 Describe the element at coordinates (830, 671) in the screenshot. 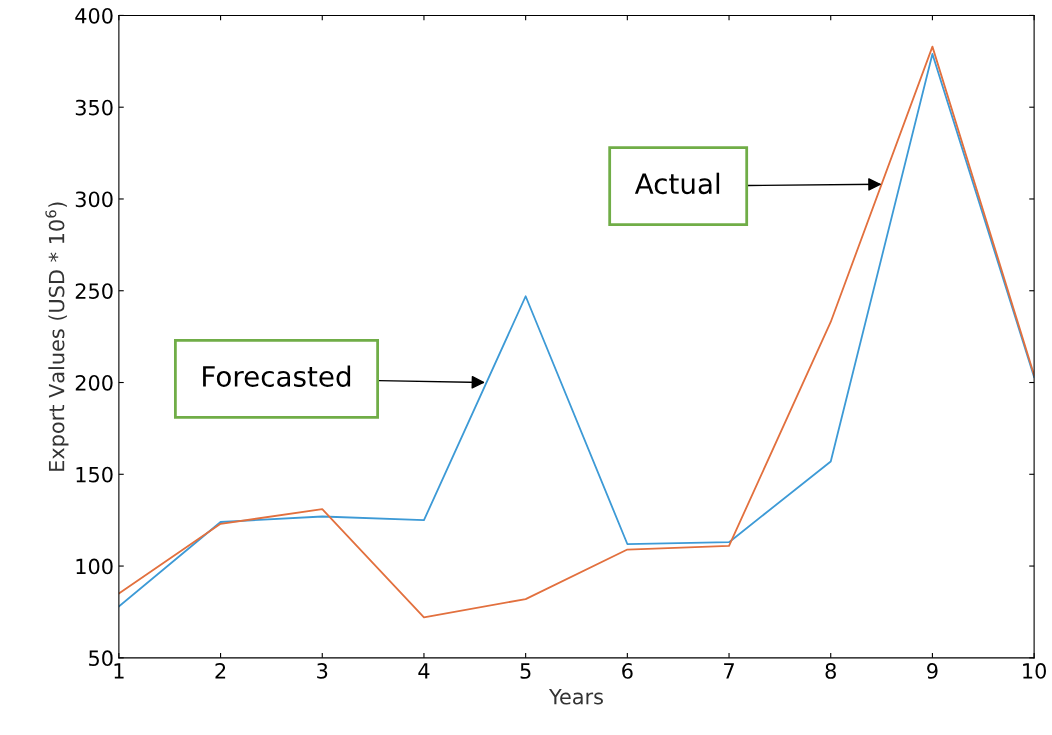

I see `x-tick-label: 8` at that location.